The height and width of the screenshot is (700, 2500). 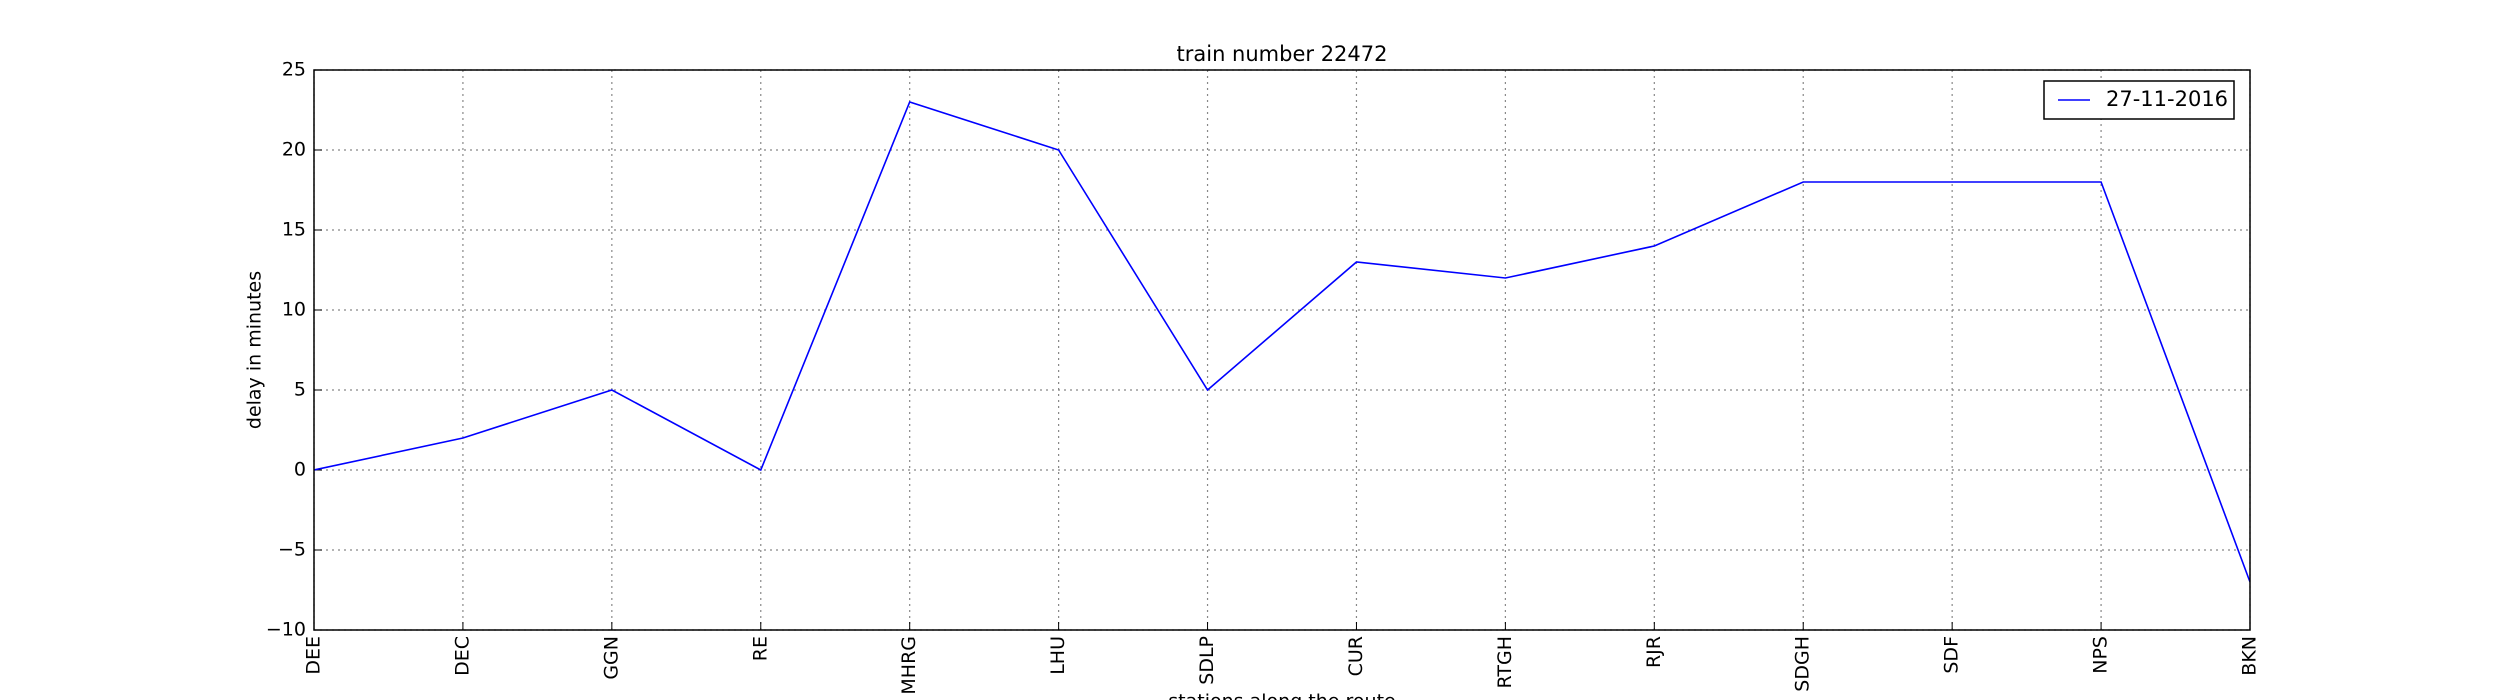 I want to click on x-tick-label: RE, so click(x=760, y=648).